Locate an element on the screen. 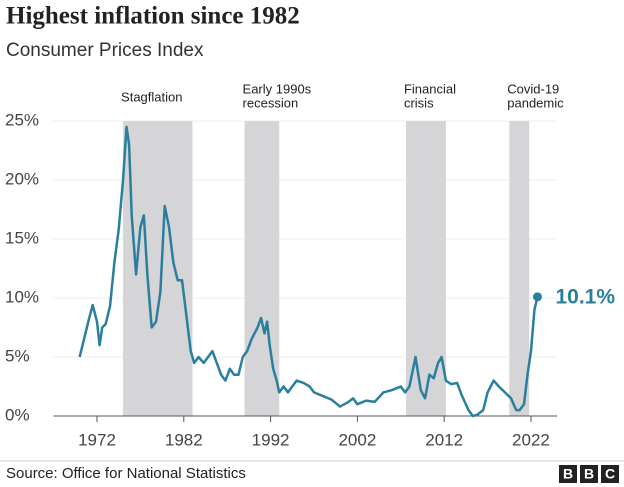 The height and width of the screenshot is (487, 624). period-label: Stagflation is located at coordinates (151, 96).